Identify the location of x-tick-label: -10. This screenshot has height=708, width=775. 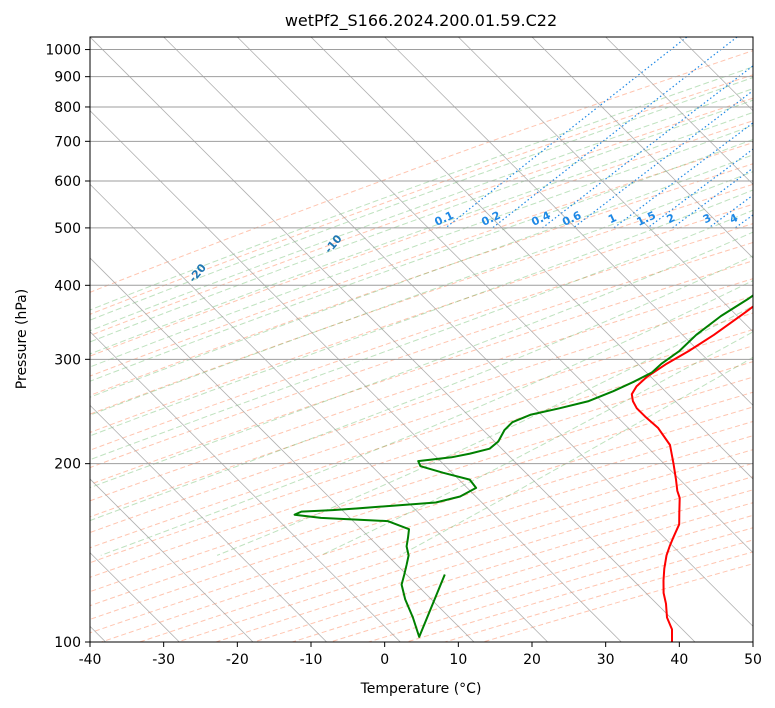
(311, 660).